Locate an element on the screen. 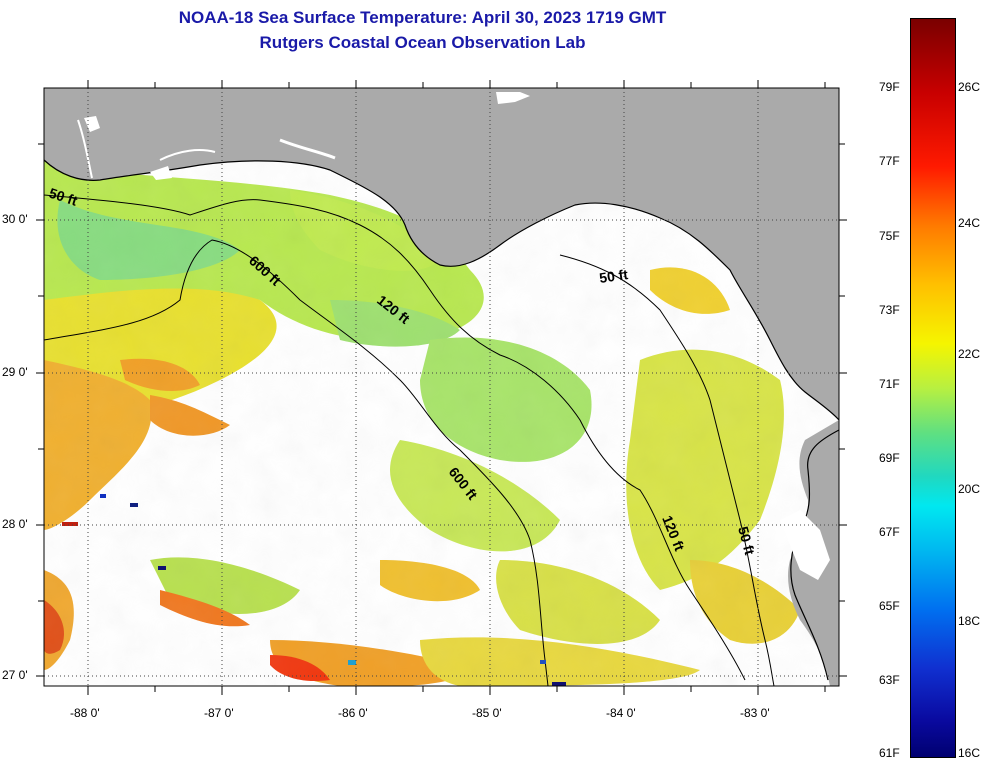 Image resolution: width=992 pixels, height=770 pixels. colorbar-f-75: 75F is located at coordinates (889, 236).